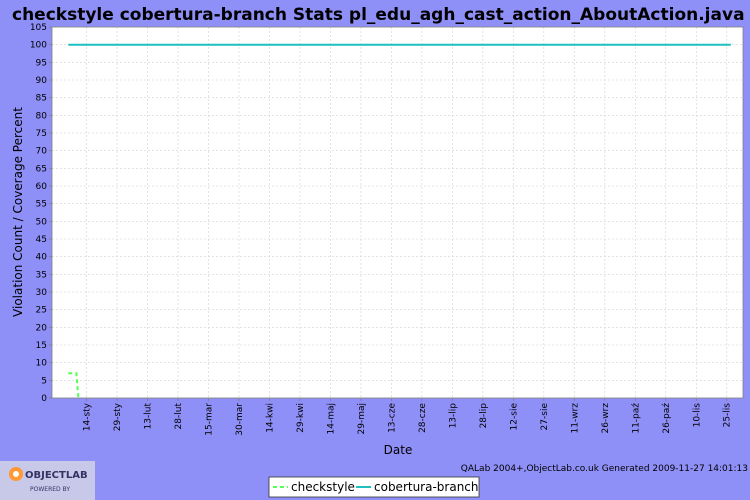 The width and height of the screenshot is (750, 500). Describe the element at coordinates (41, 275) in the screenshot. I see `y-tick-label: 35` at that location.